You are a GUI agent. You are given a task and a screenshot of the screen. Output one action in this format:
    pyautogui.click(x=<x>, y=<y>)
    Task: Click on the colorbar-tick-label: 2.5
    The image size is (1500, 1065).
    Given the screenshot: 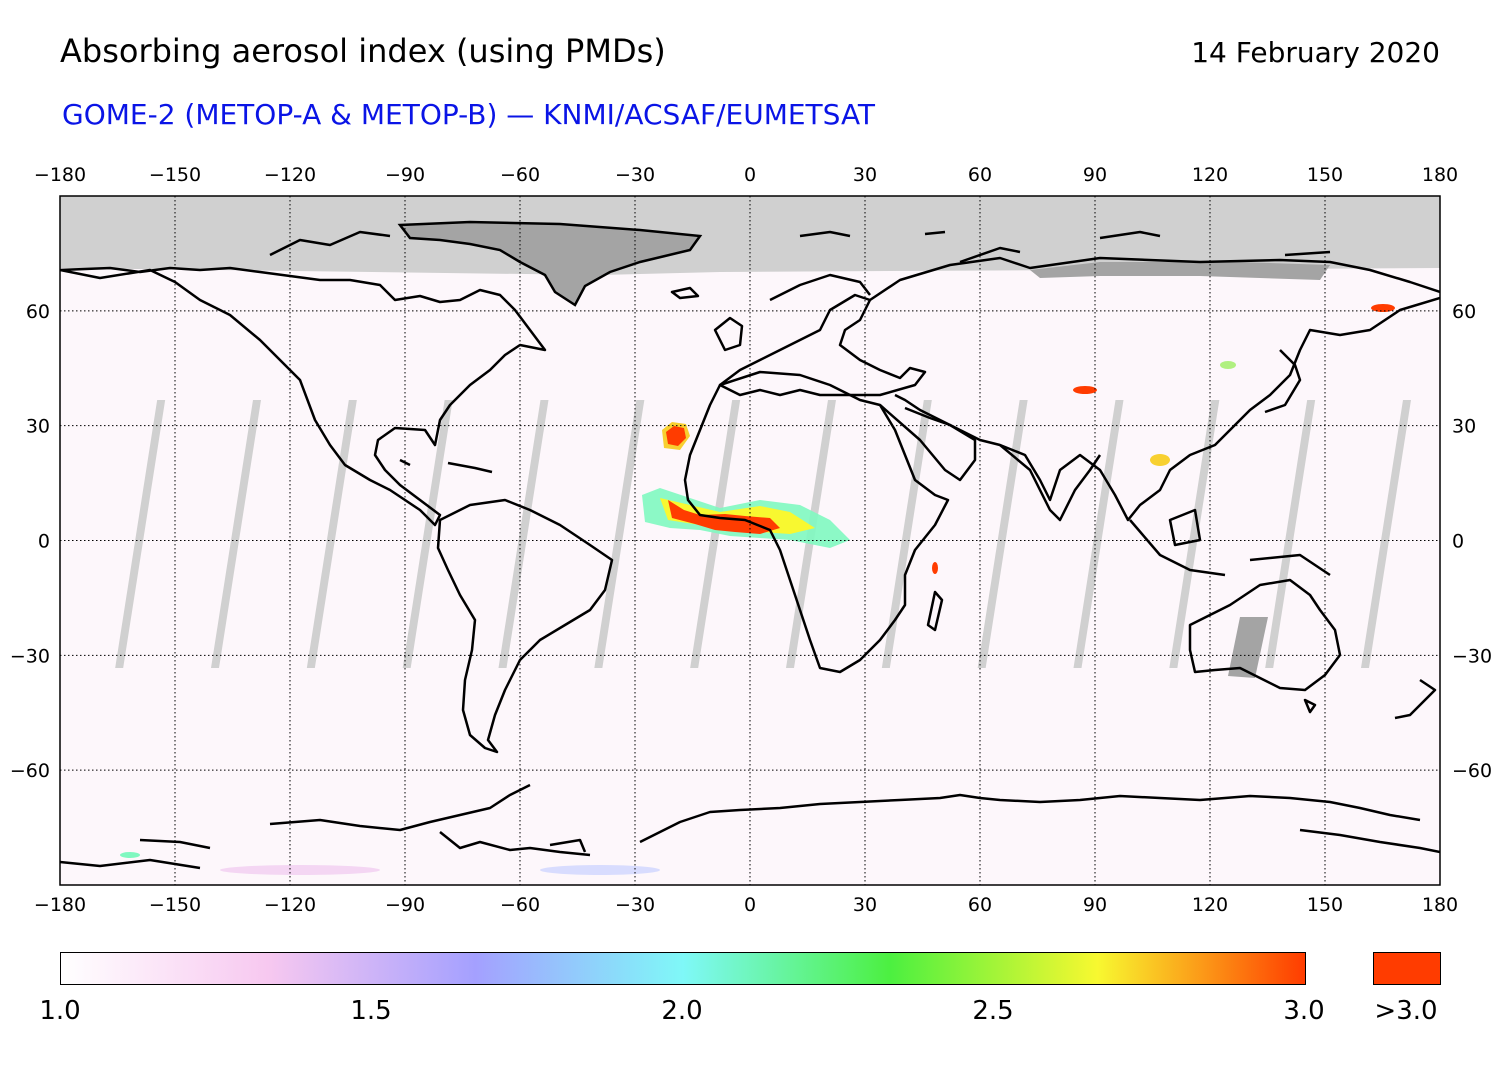 What is the action you would take?
    pyautogui.click(x=993, y=1011)
    